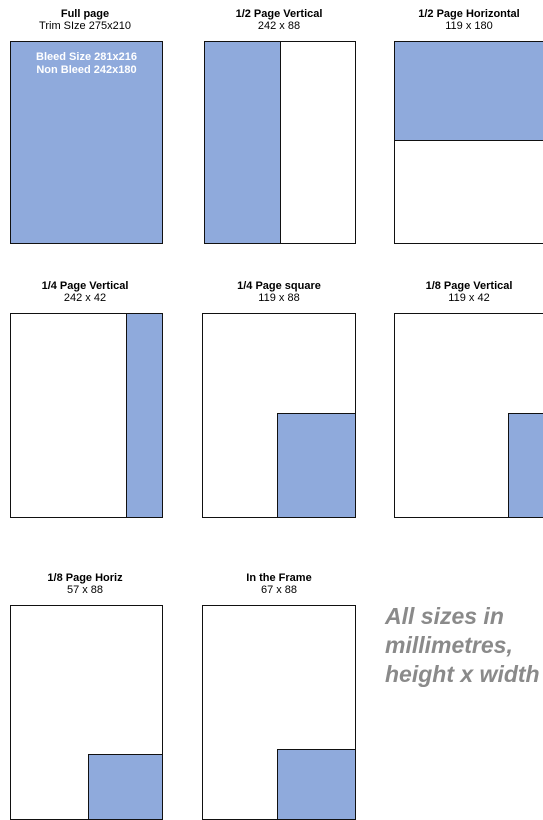  I want to click on layout-quarter-vertical, so click(86, 415).